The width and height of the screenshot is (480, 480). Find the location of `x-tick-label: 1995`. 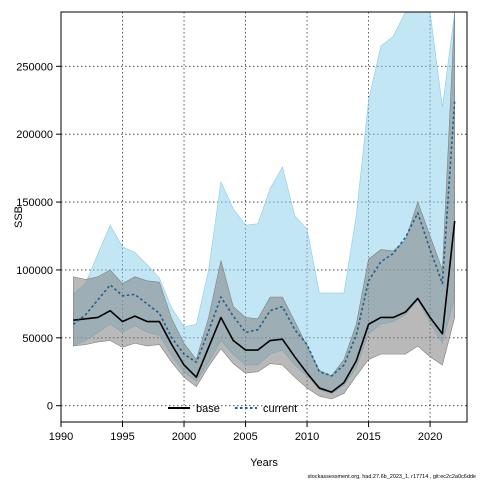

x-tick-label: 1995 is located at coordinates (122, 437).